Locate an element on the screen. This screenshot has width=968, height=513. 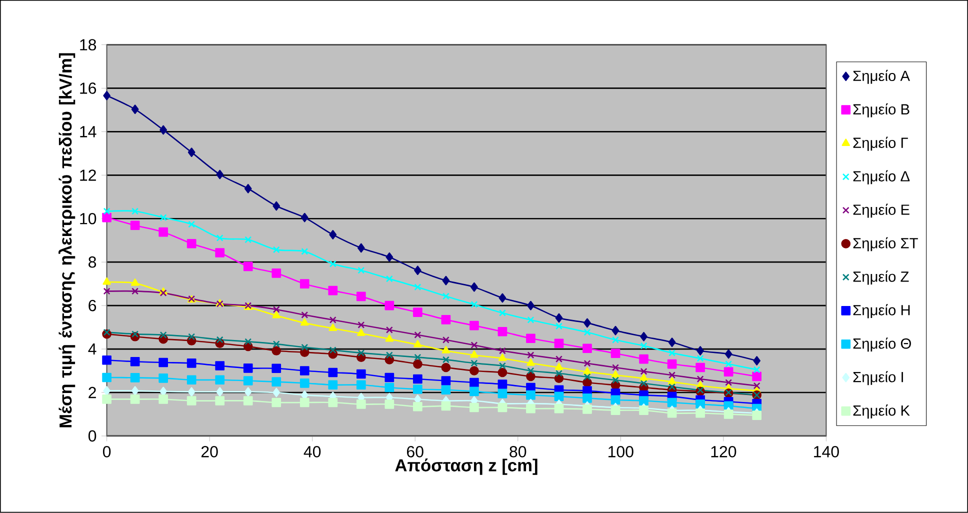
legend-label: Σημείο Ι is located at coordinates (878, 378).